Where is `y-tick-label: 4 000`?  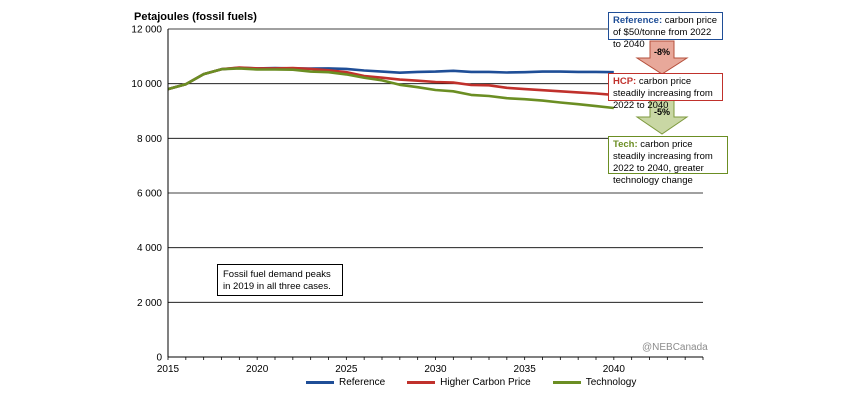 y-tick-label: 4 000 is located at coordinates (149, 248).